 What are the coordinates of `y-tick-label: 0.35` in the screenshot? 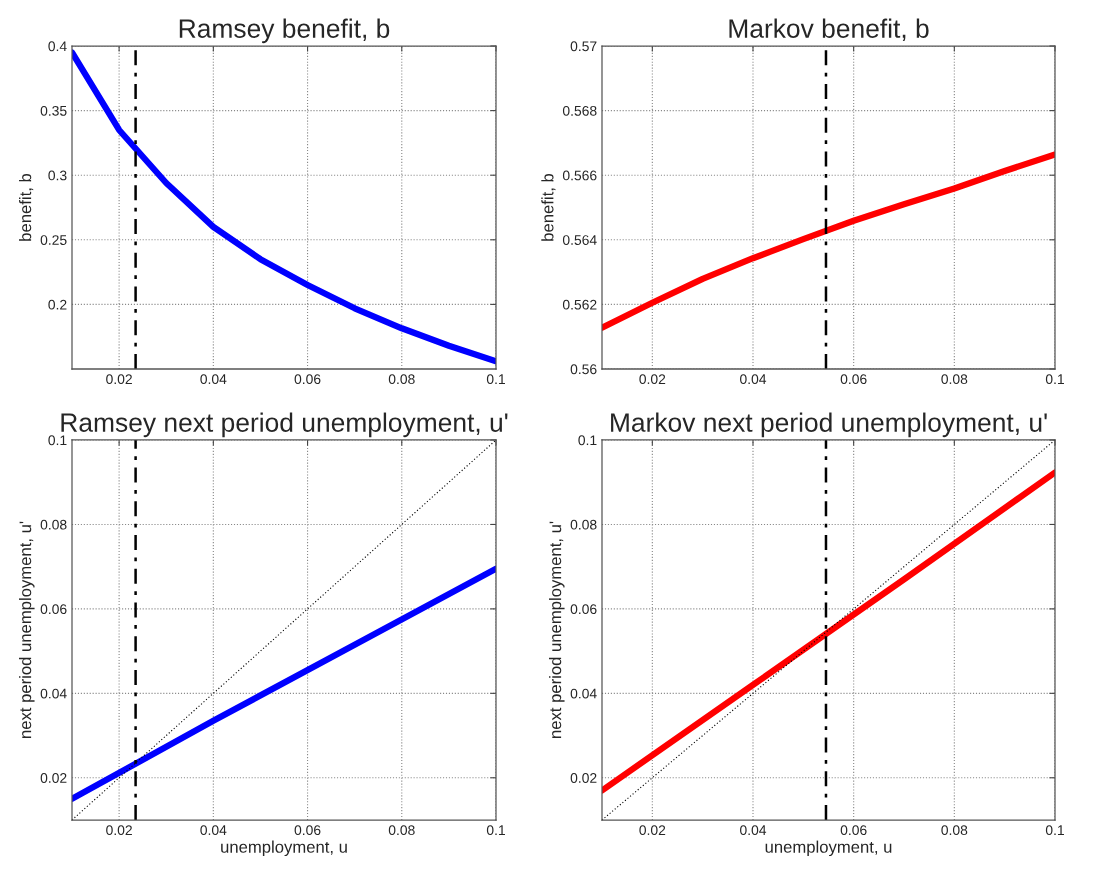 It's located at (53, 110).